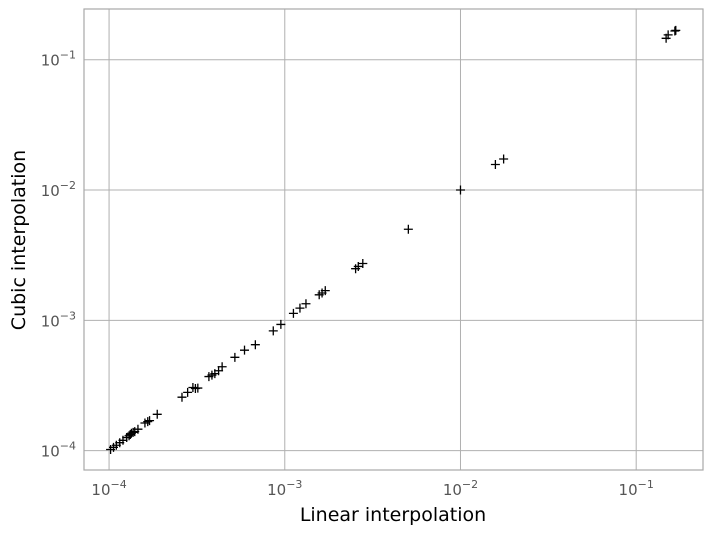  I want to click on y-tick-labels: 10⁻⁴ 10⁻³ 10⁻² 10⁻¹, so click(58, 255).